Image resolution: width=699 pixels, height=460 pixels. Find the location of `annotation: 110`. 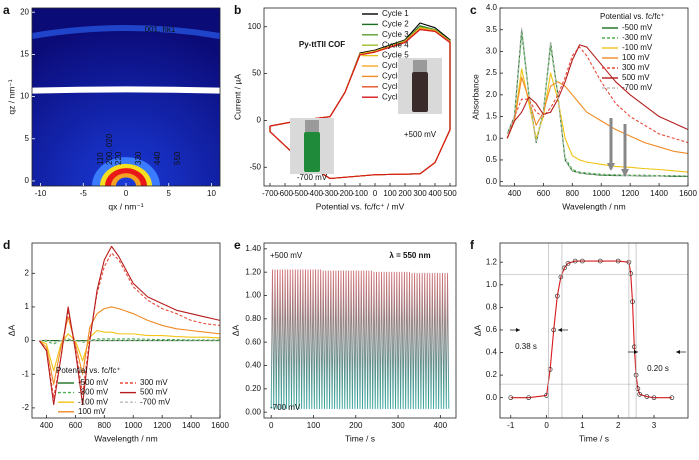

annotation: 110 is located at coordinates (100, 158).